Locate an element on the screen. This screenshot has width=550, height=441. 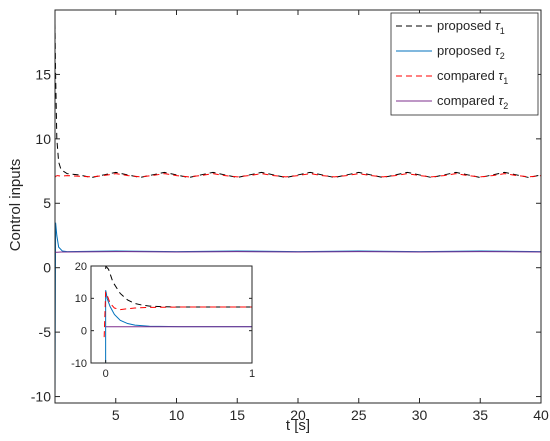
inset-axes: 0 1 -10 0 10 20 is located at coordinates (163, 320).